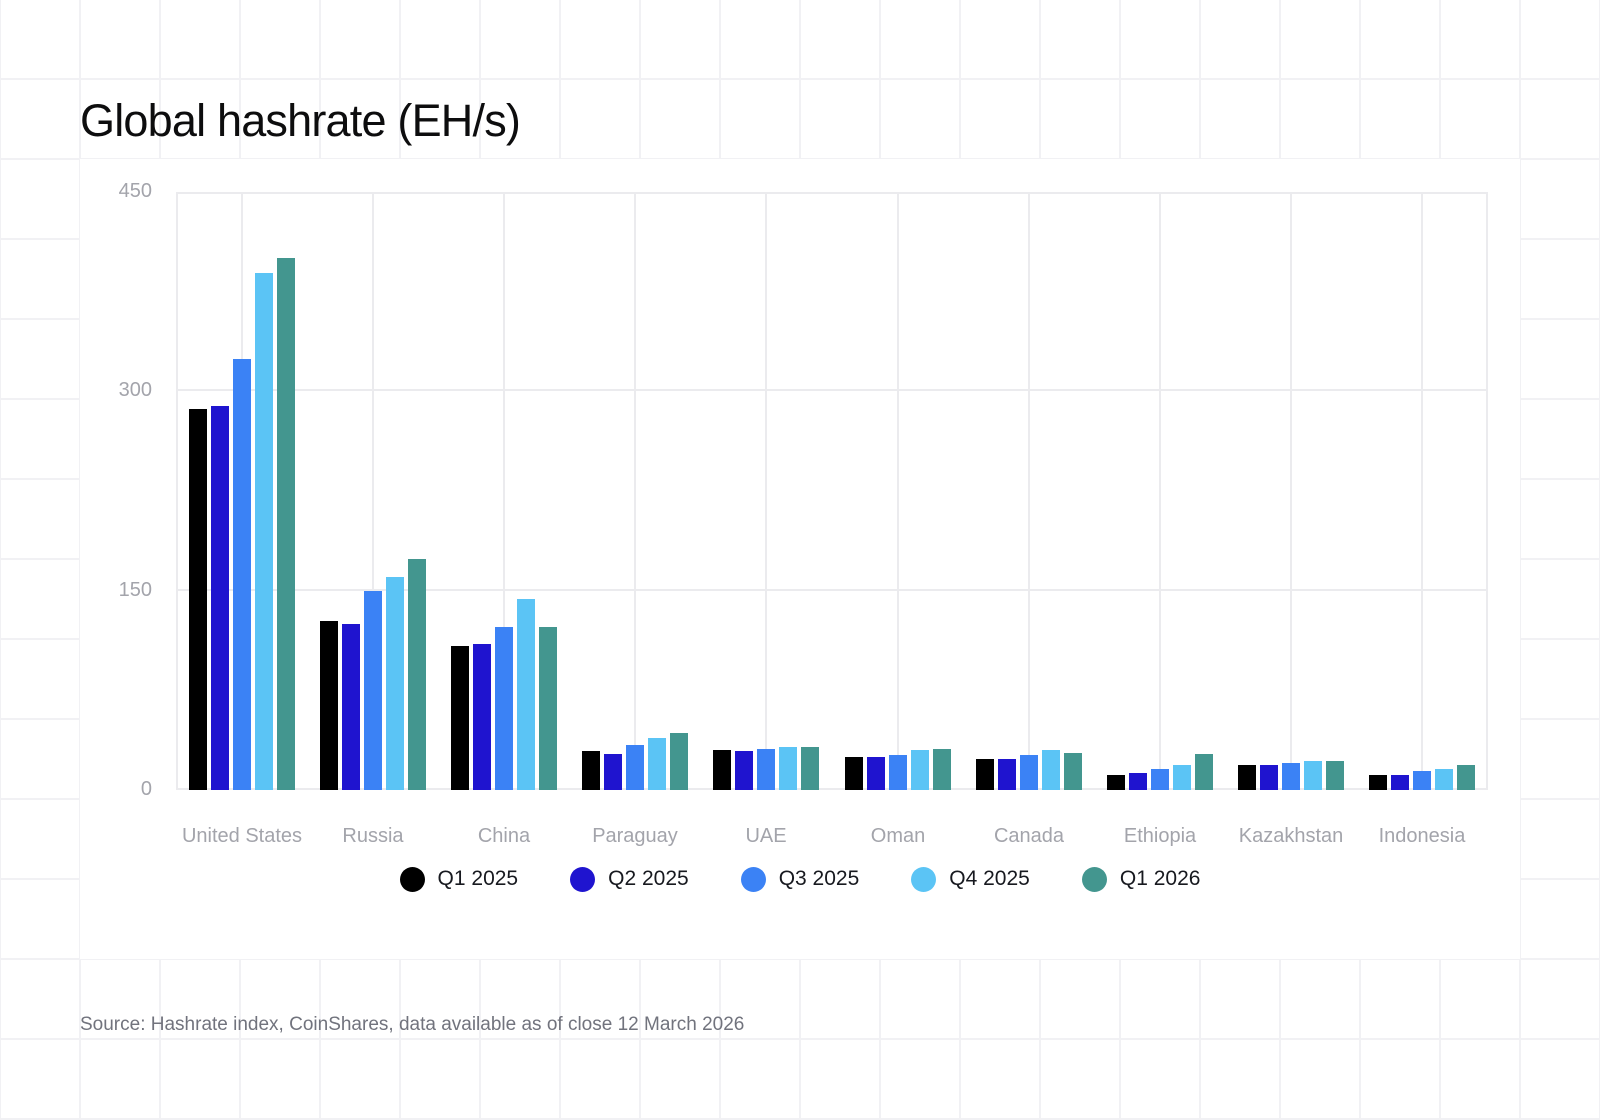 The width and height of the screenshot is (1600, 1120). What do you see at coordinates (146, 789) in the screenshot?
I see `y-axis-tick: 0` at bounding box center [146, 789].